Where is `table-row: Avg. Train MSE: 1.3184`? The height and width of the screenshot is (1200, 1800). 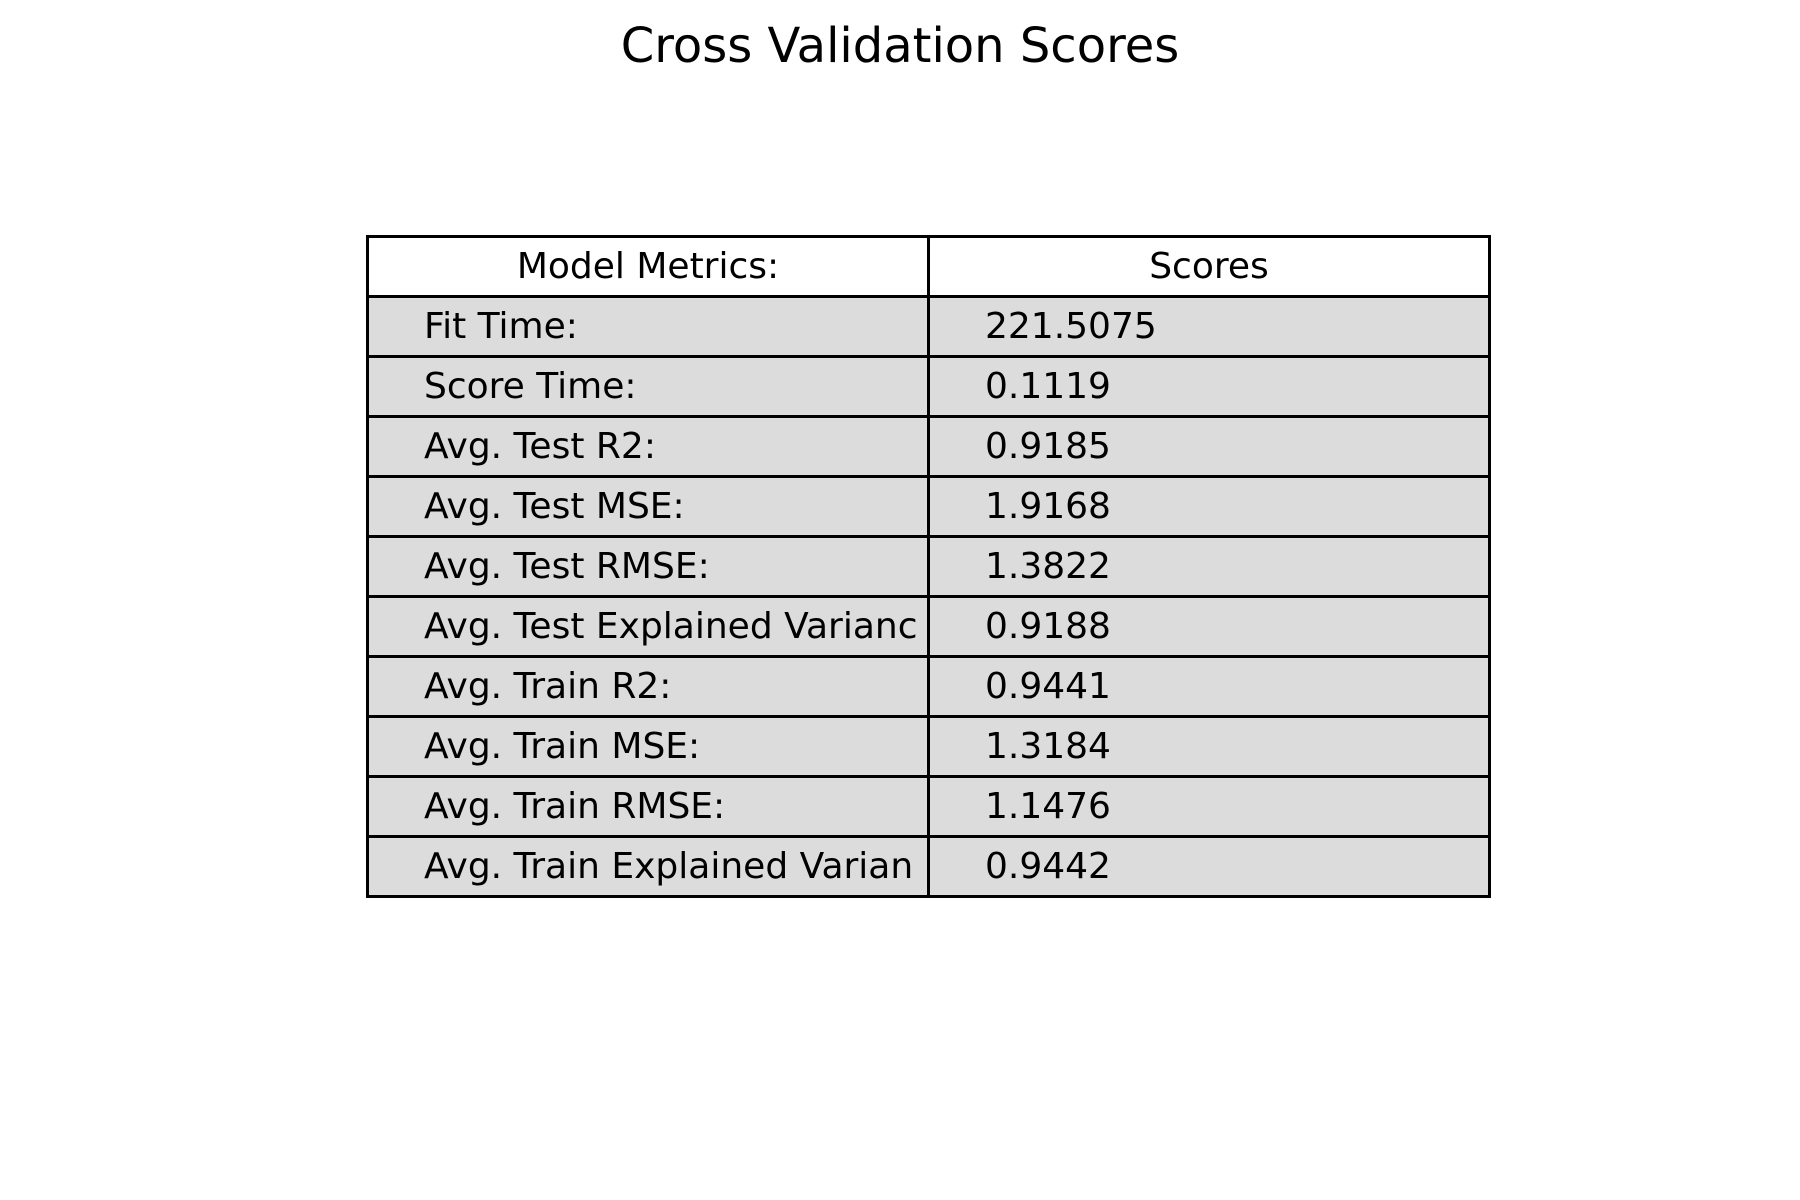
table-row: Avg. Train MSE: 1.3184 is located at coordinates (928, 746).